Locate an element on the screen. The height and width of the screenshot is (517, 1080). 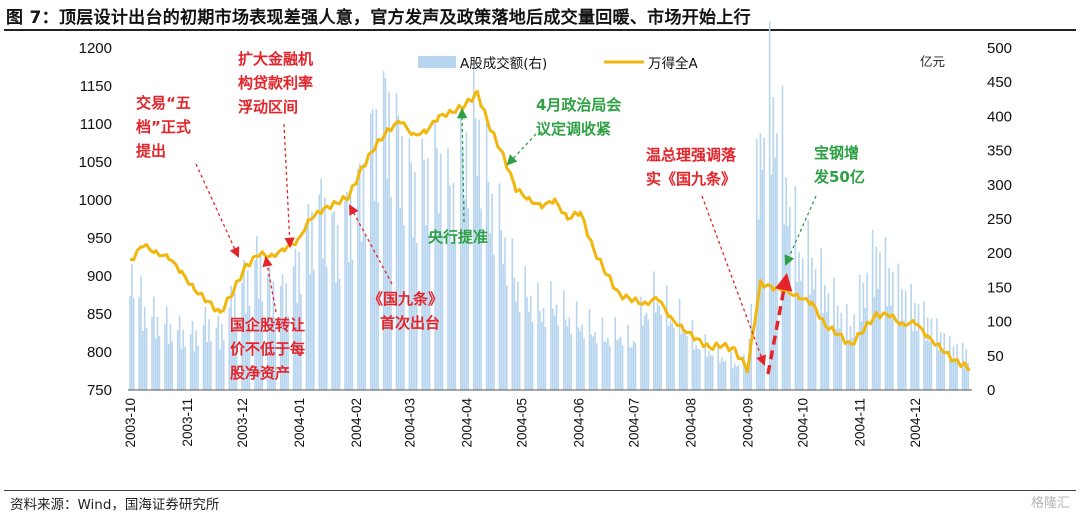
left-axis-ticks: 750 800 850 900 950 1000 1050 1100 1150 1200 is located at coordinates (95, 219).